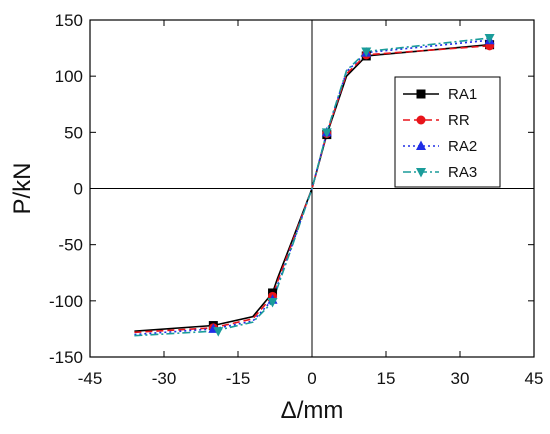  I want to click on legend-label-ra1: RA1, so click(462, 94).